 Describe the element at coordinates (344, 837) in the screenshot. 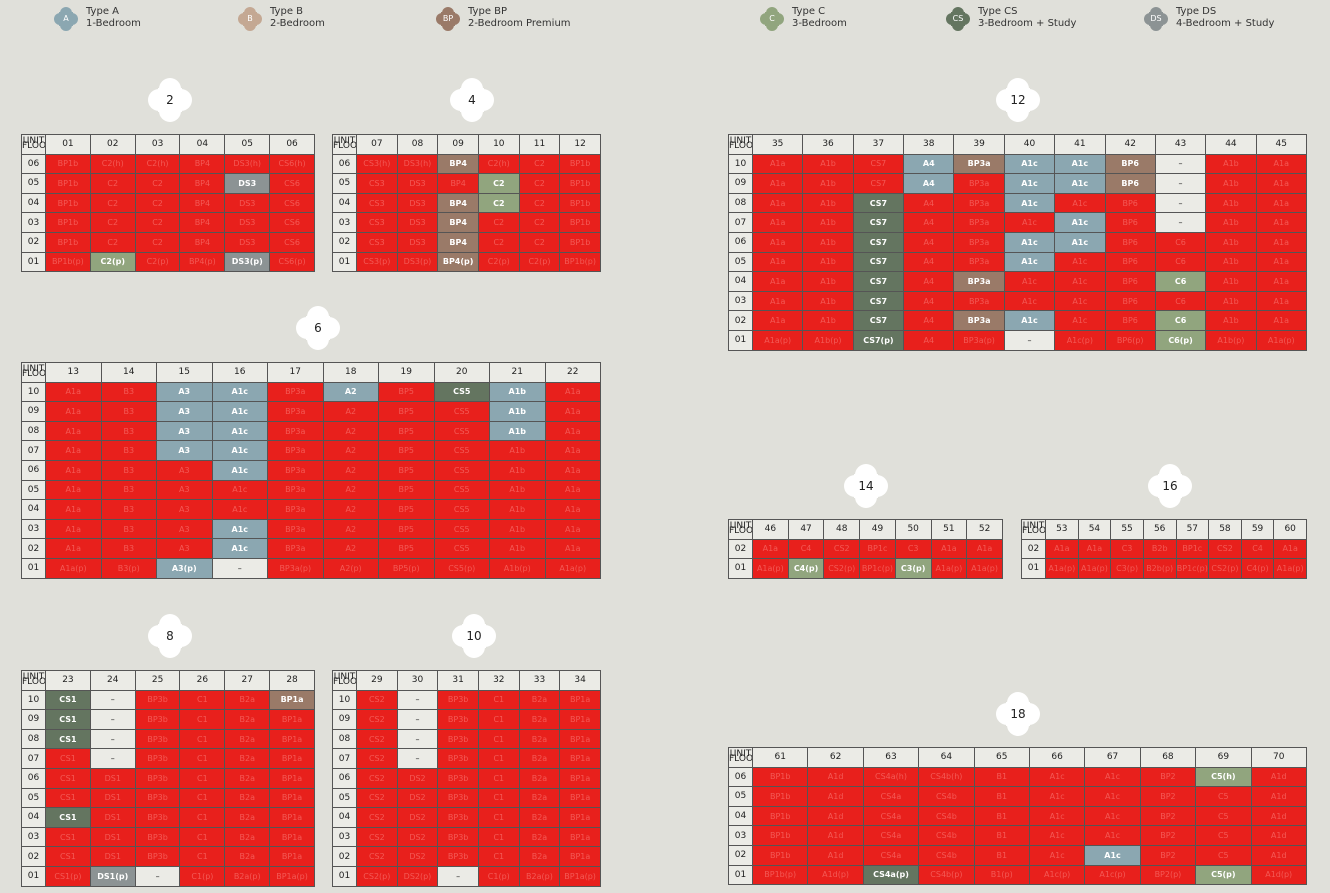

I see `floor-label: 03` at that location.